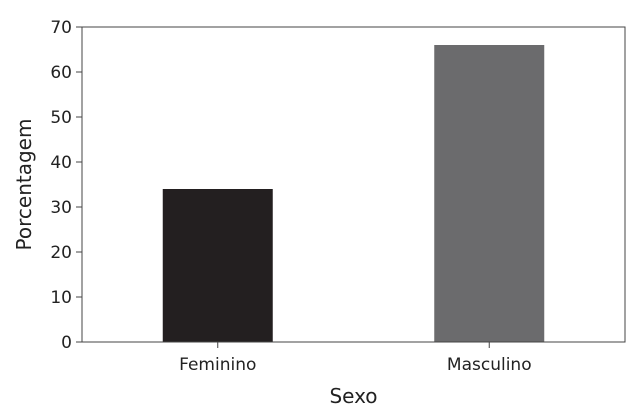 The image size is (628, 412). What do you see at coordinates (66, 343) in the screenshot?
I see `y-tick-label: 0` at bounding box center [66, 343].